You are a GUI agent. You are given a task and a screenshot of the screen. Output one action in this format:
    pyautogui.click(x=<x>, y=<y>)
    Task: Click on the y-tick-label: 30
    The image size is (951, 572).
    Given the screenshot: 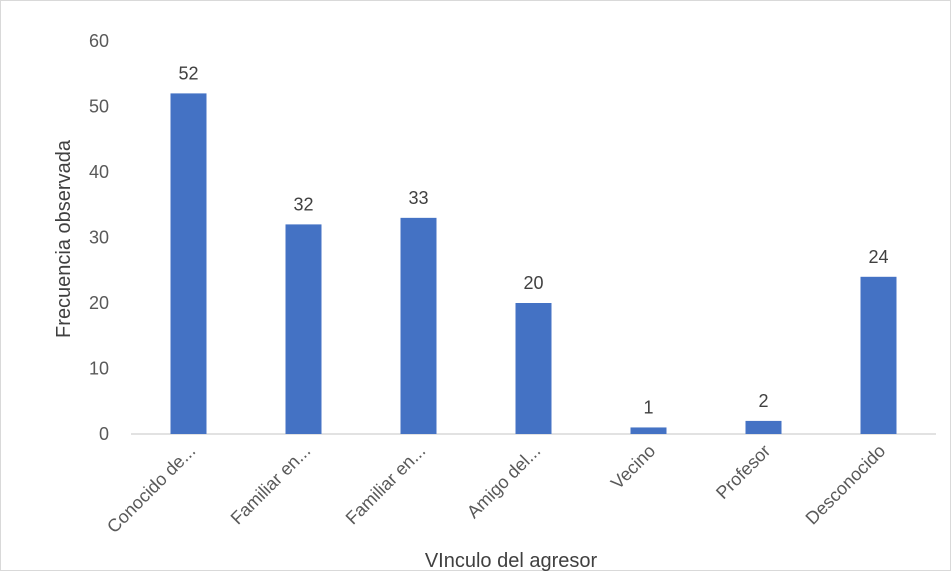 What is the action you would take?
    pyautogui.click(x=99, y=238)
    